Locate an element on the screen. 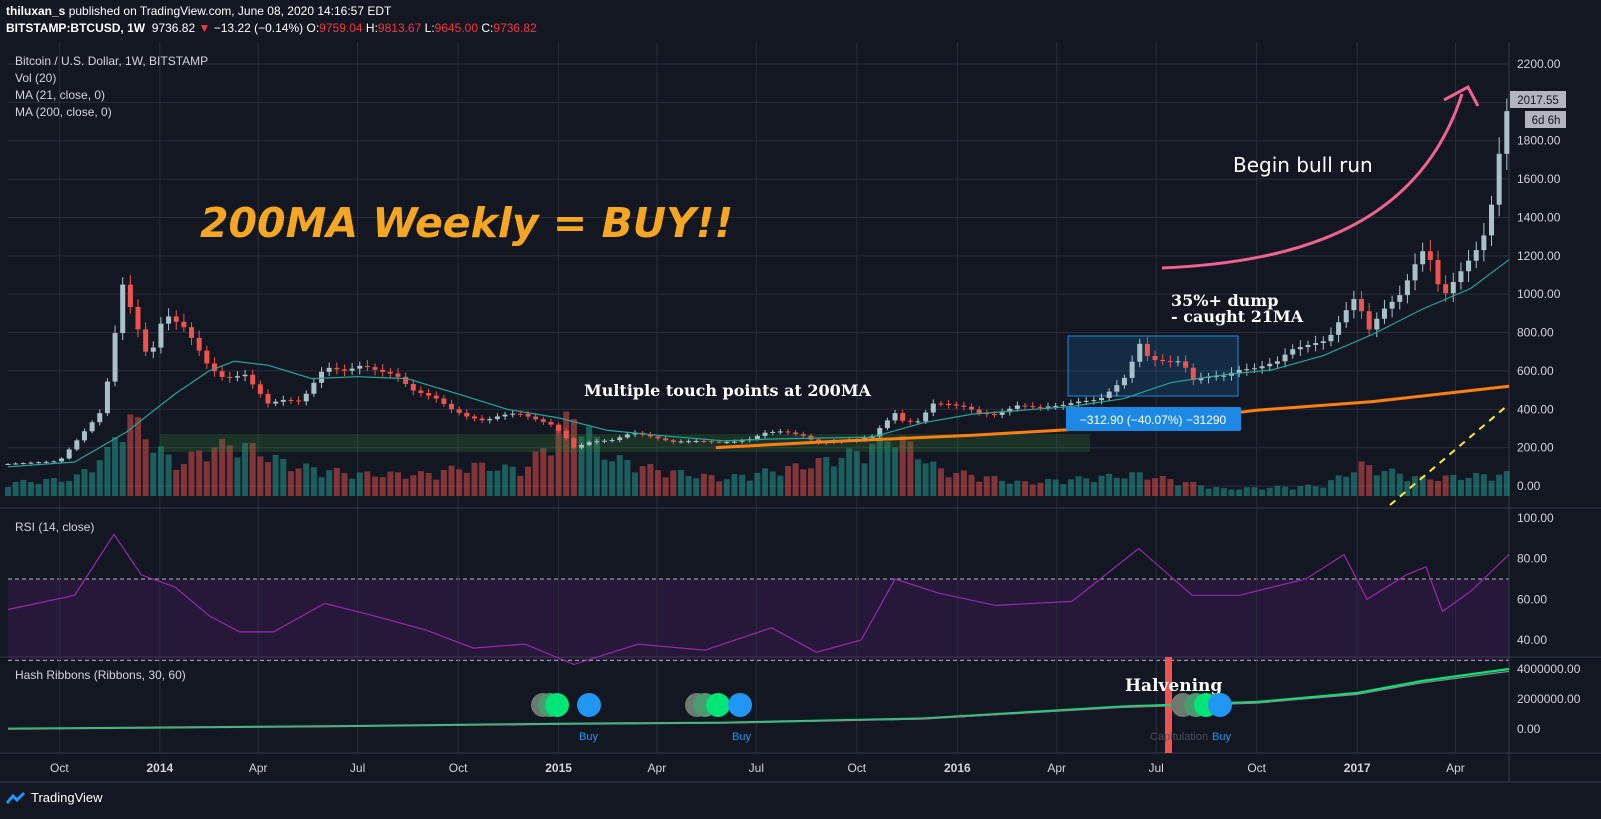 The width and height of the screenshot is (1601, 819). tradingview-logo-icon is located at coordinates (16, 797).